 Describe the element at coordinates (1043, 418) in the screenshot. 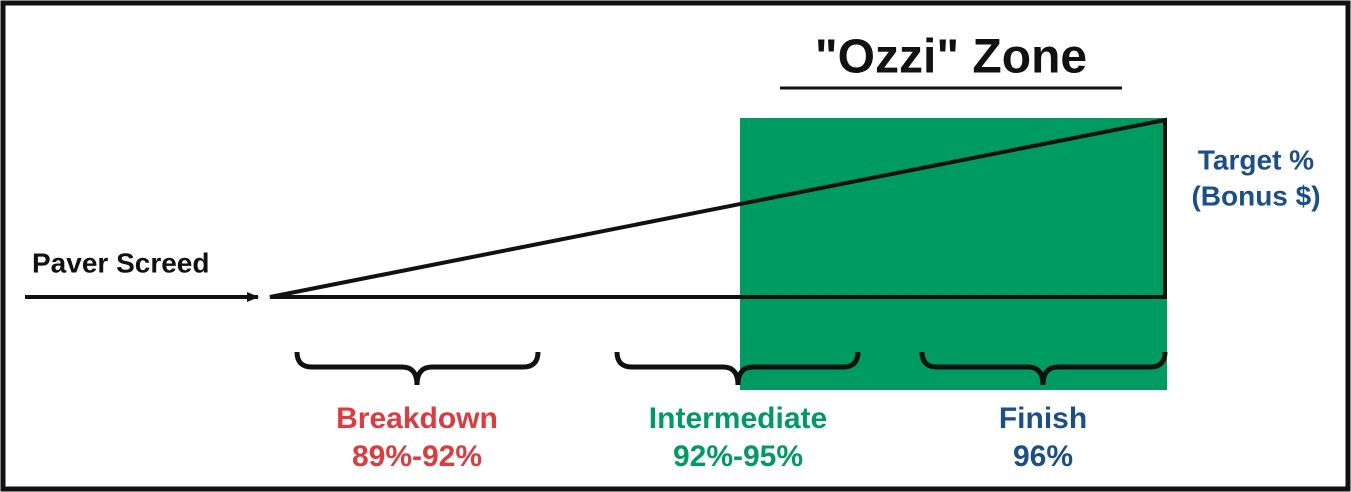

I see `zone-name: Finish` at that location.